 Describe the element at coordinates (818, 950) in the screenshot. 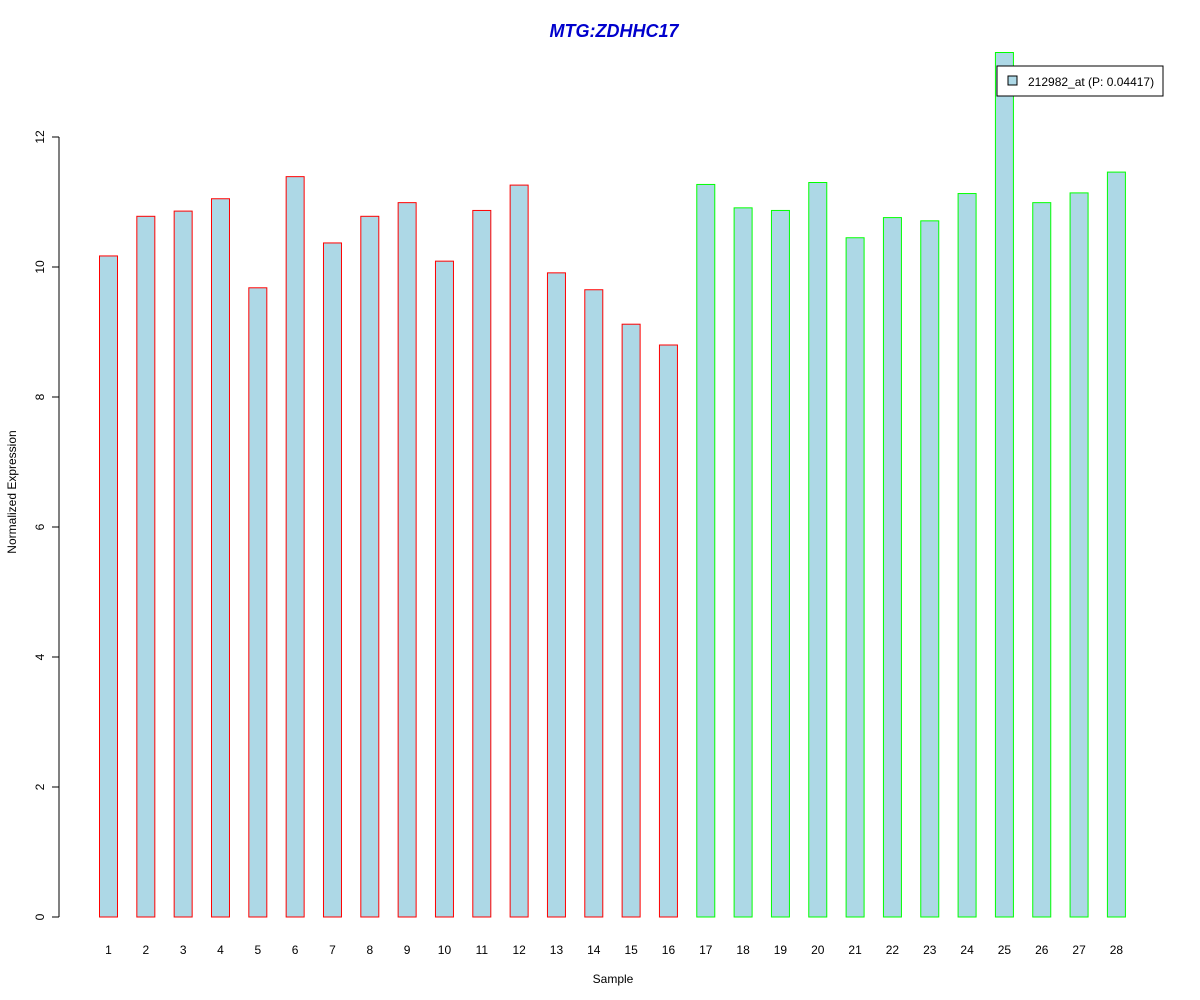

I see `x-tick-label: 20` at that location.